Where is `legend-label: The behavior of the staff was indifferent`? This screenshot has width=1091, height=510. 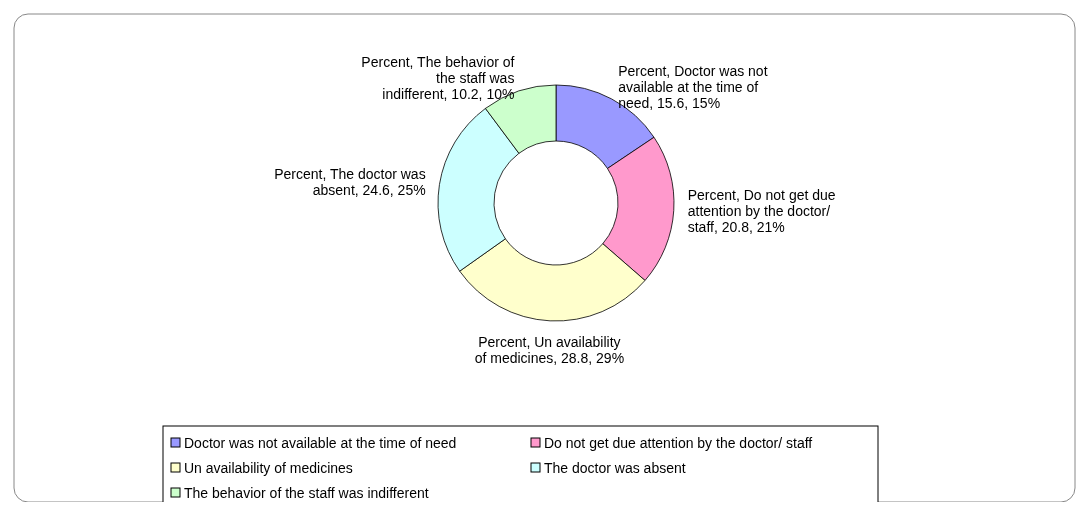 legend-label: The behavior of the staff was indifferent is located at coordinates (306, 493).